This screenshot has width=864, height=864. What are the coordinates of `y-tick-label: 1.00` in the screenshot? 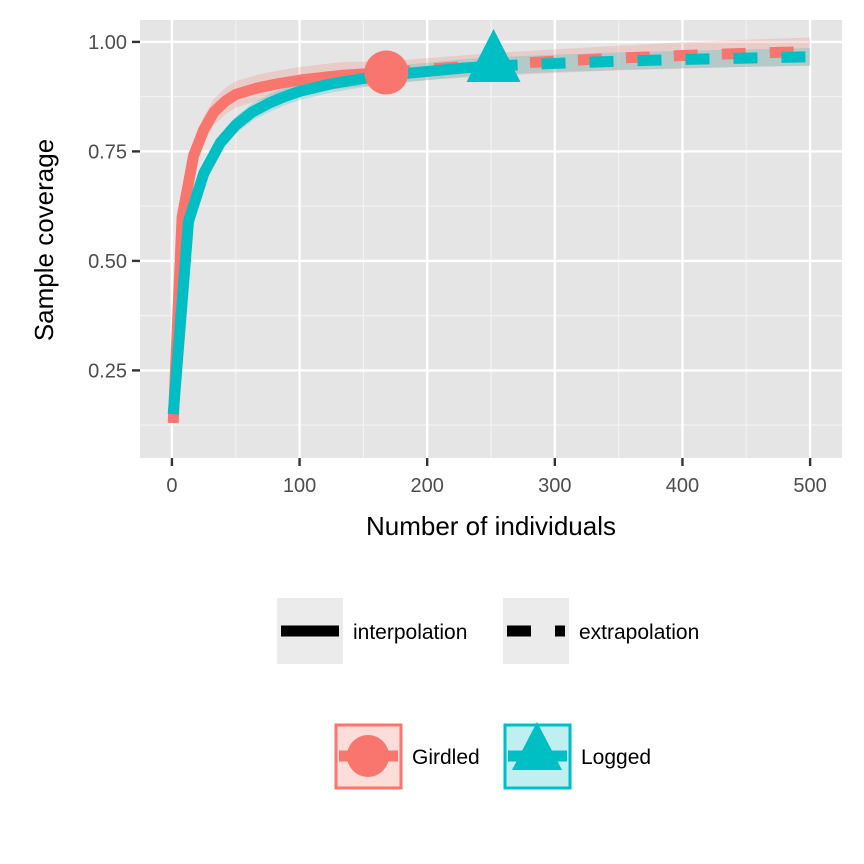 It's located at (107, 43).